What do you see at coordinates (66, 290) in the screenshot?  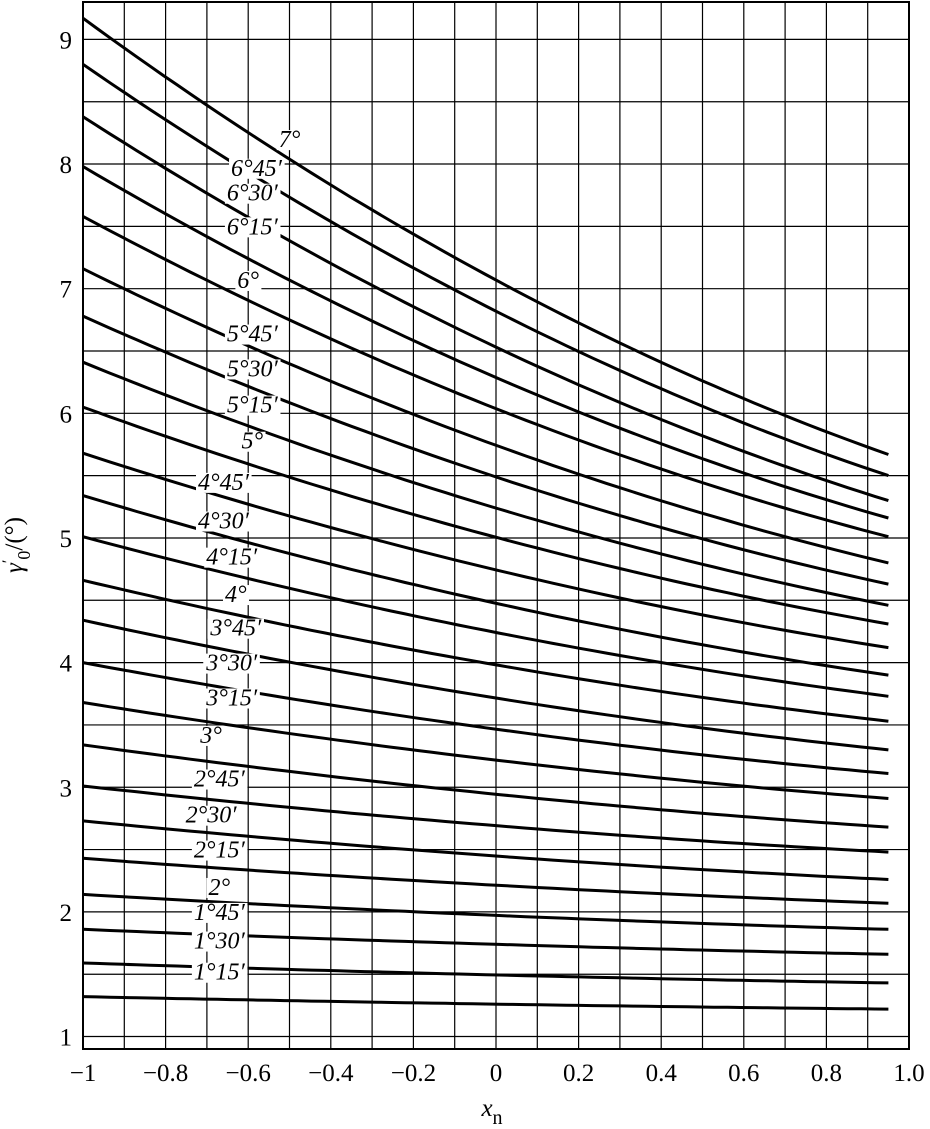 I see `y-tick-label: 7` at bounding box center [66, 290].